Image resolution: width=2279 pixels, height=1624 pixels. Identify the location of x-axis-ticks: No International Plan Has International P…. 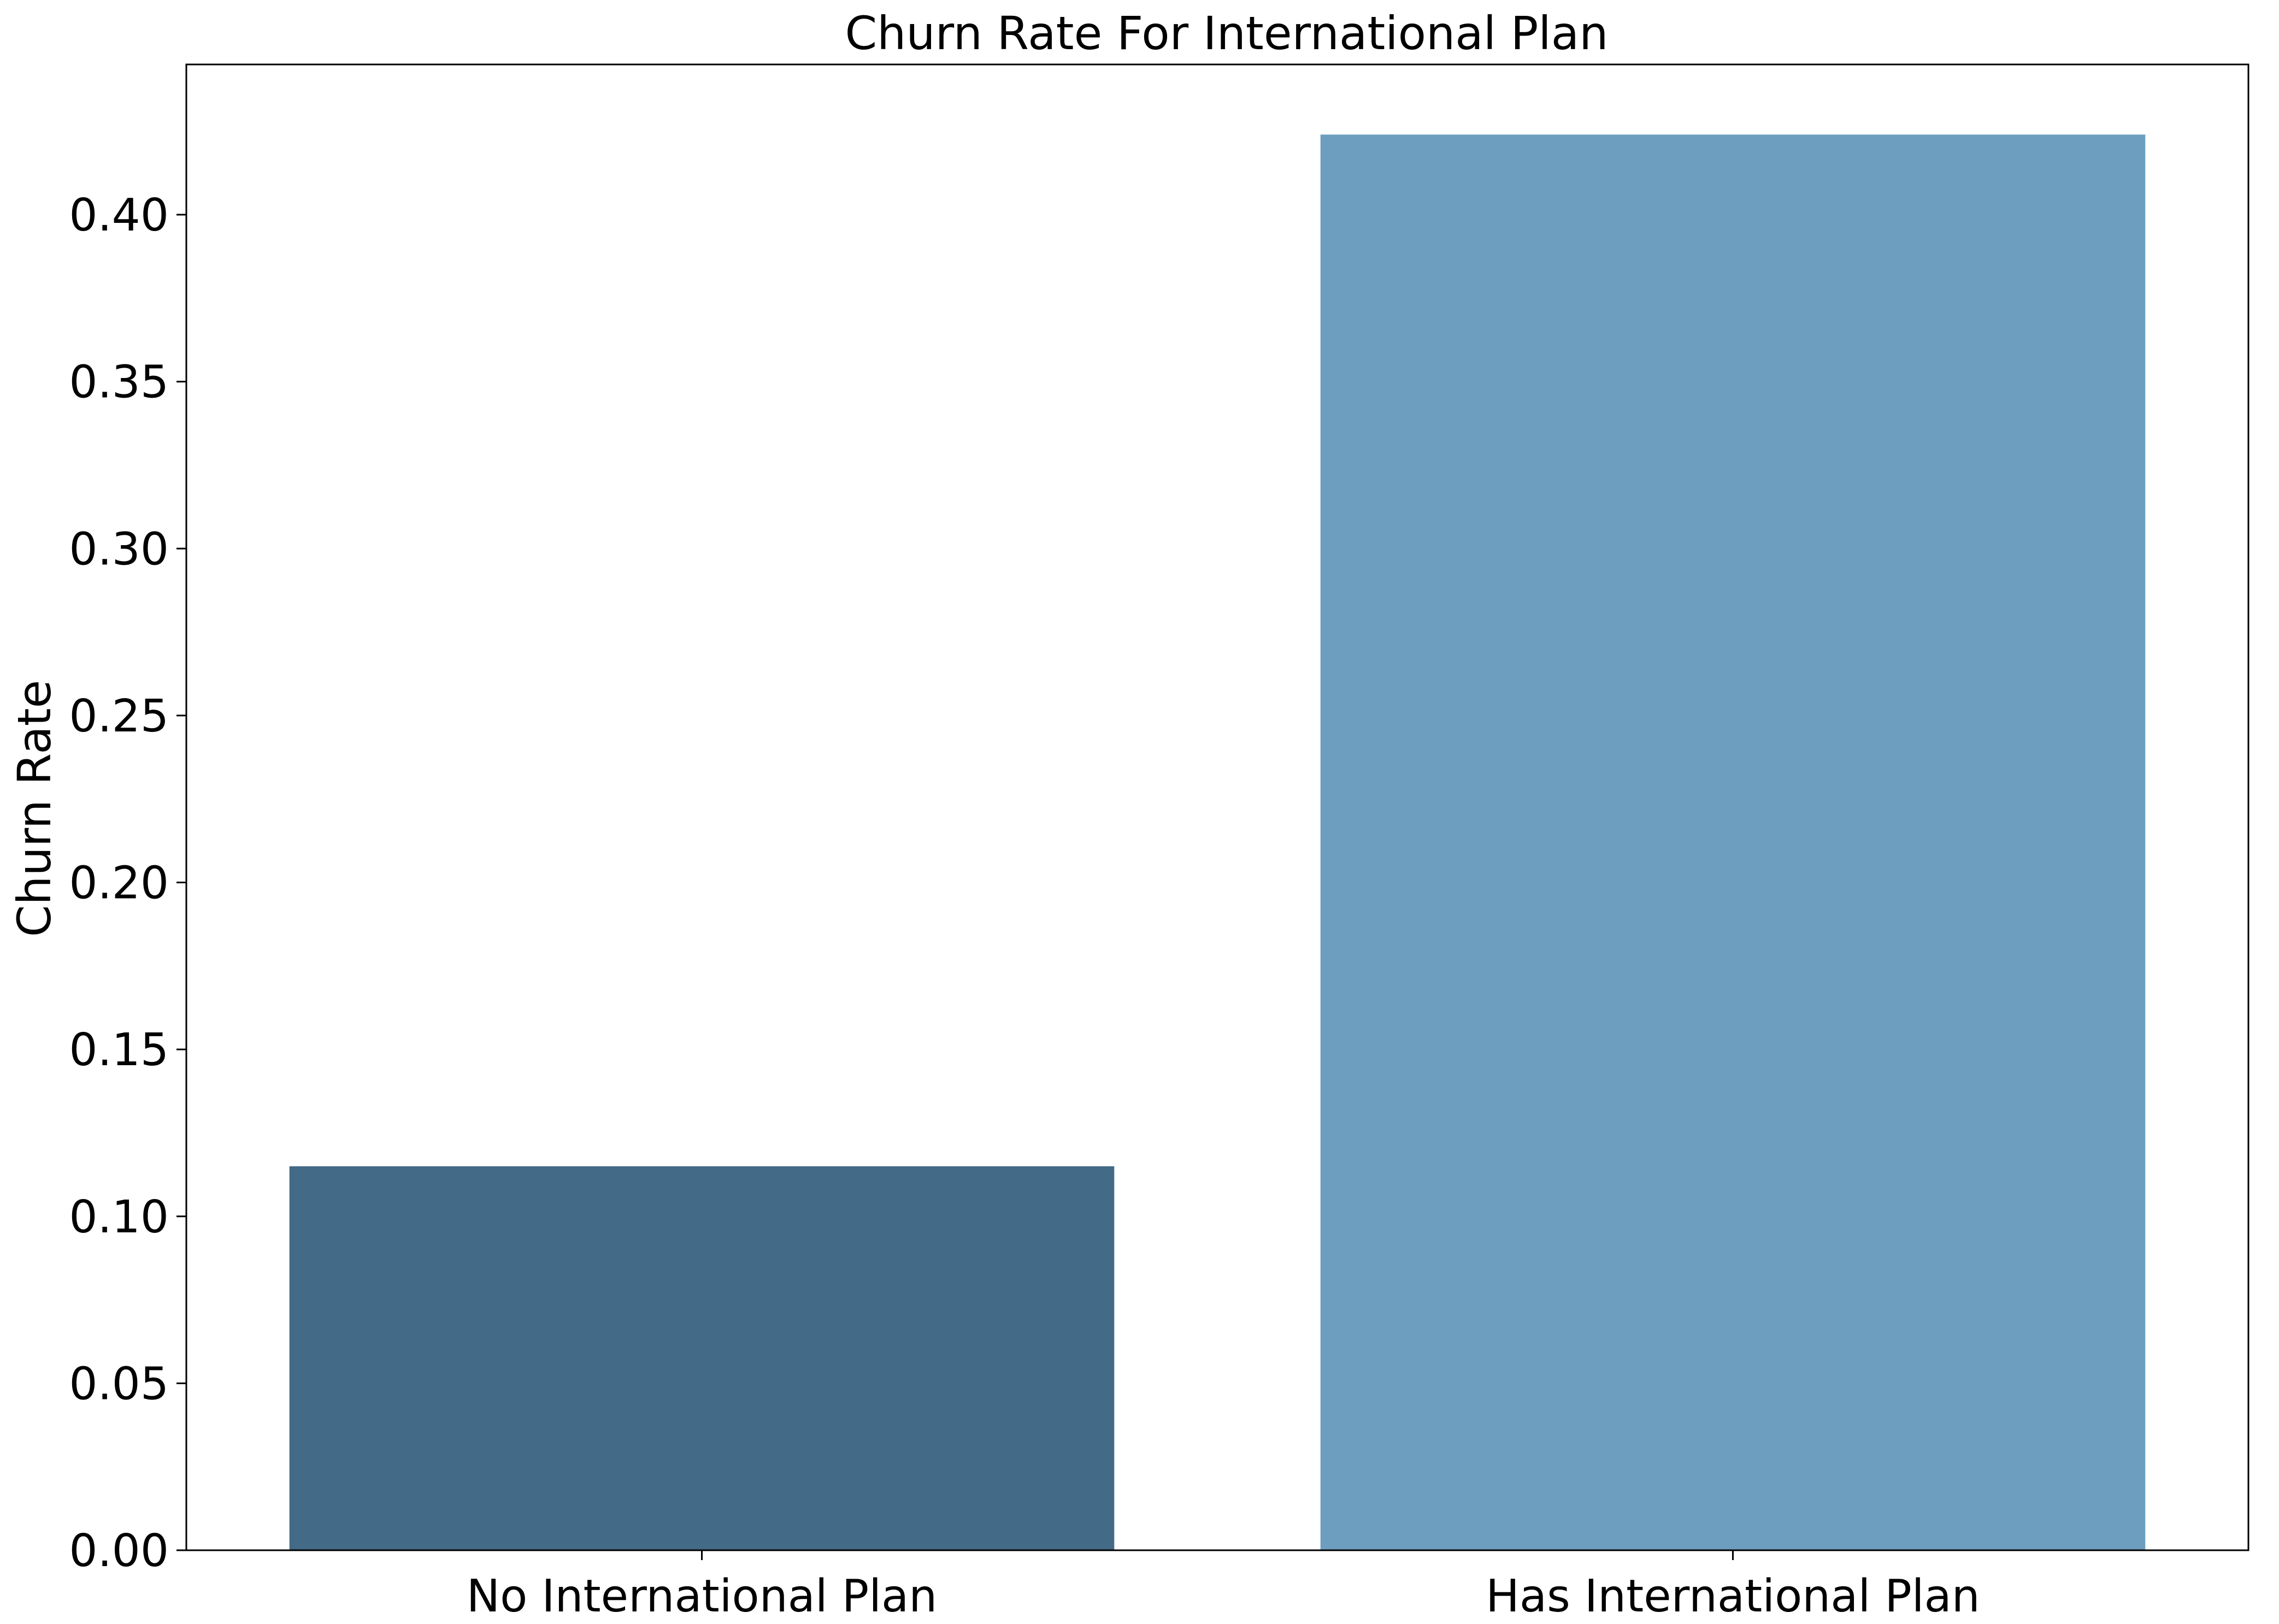
(1223, 1586).